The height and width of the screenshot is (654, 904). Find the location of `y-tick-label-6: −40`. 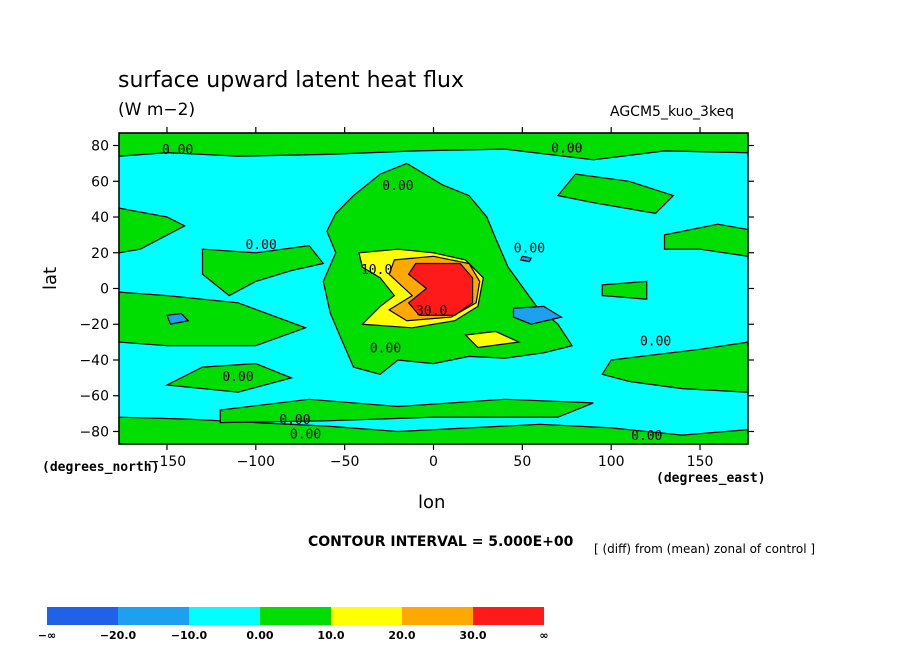

y-tick-label-6: −40 is located at coordinates (94, 361).